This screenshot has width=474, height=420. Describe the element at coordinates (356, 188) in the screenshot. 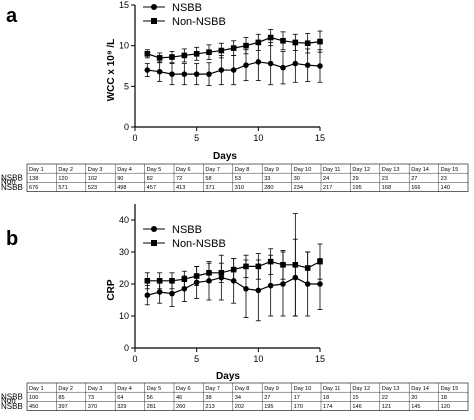

I see `table-cell: 195` at that location.